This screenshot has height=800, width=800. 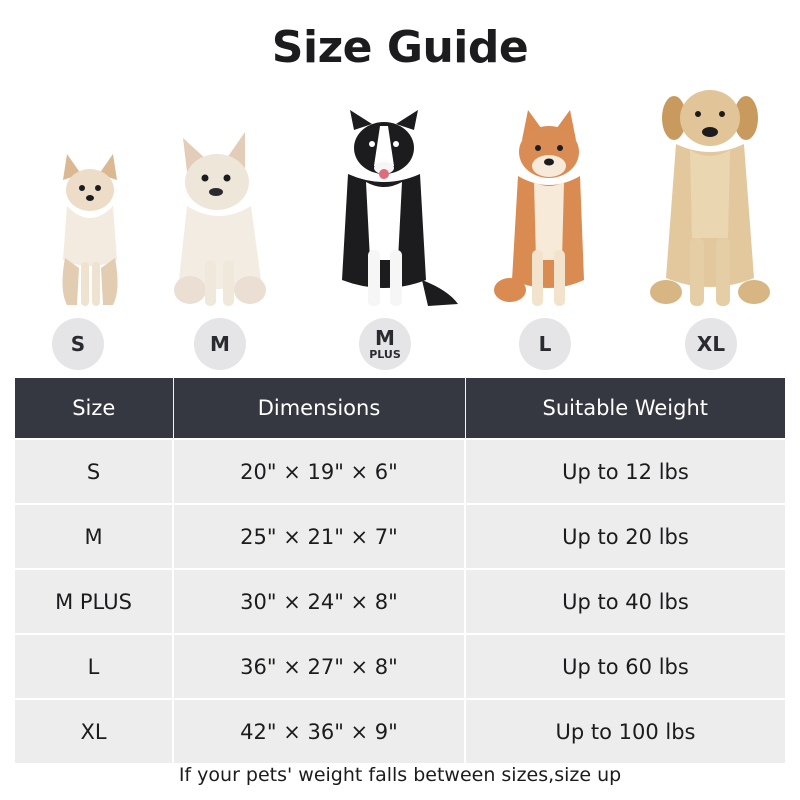 I want to click on page-title: Size Guide, so click(x=400, y=47).